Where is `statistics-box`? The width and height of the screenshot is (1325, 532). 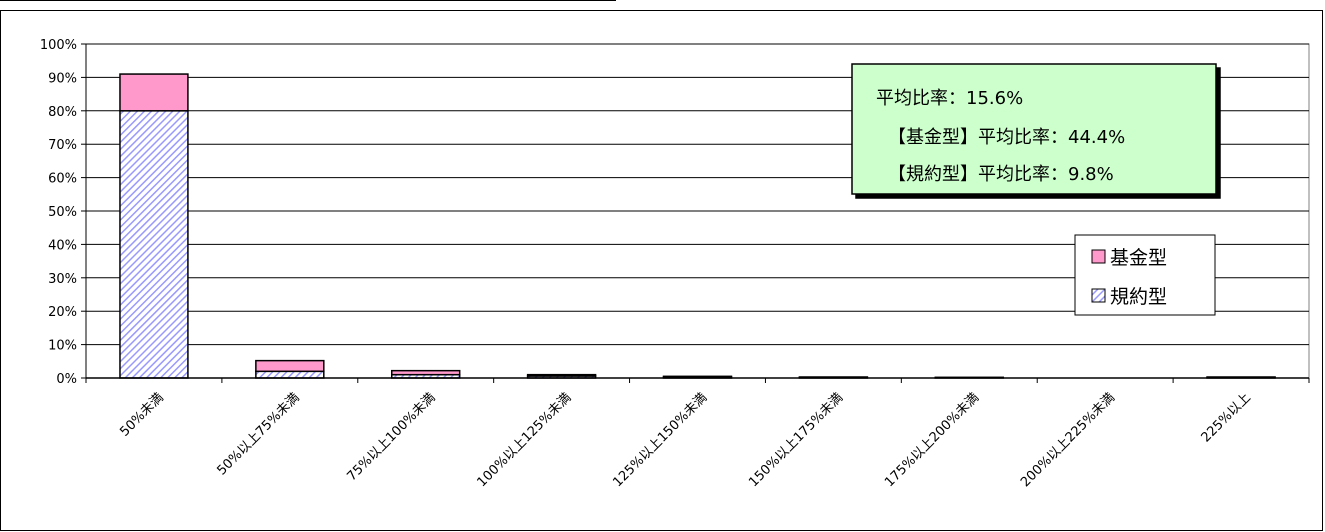 statistics-box is located at coordinates (1034, 129).